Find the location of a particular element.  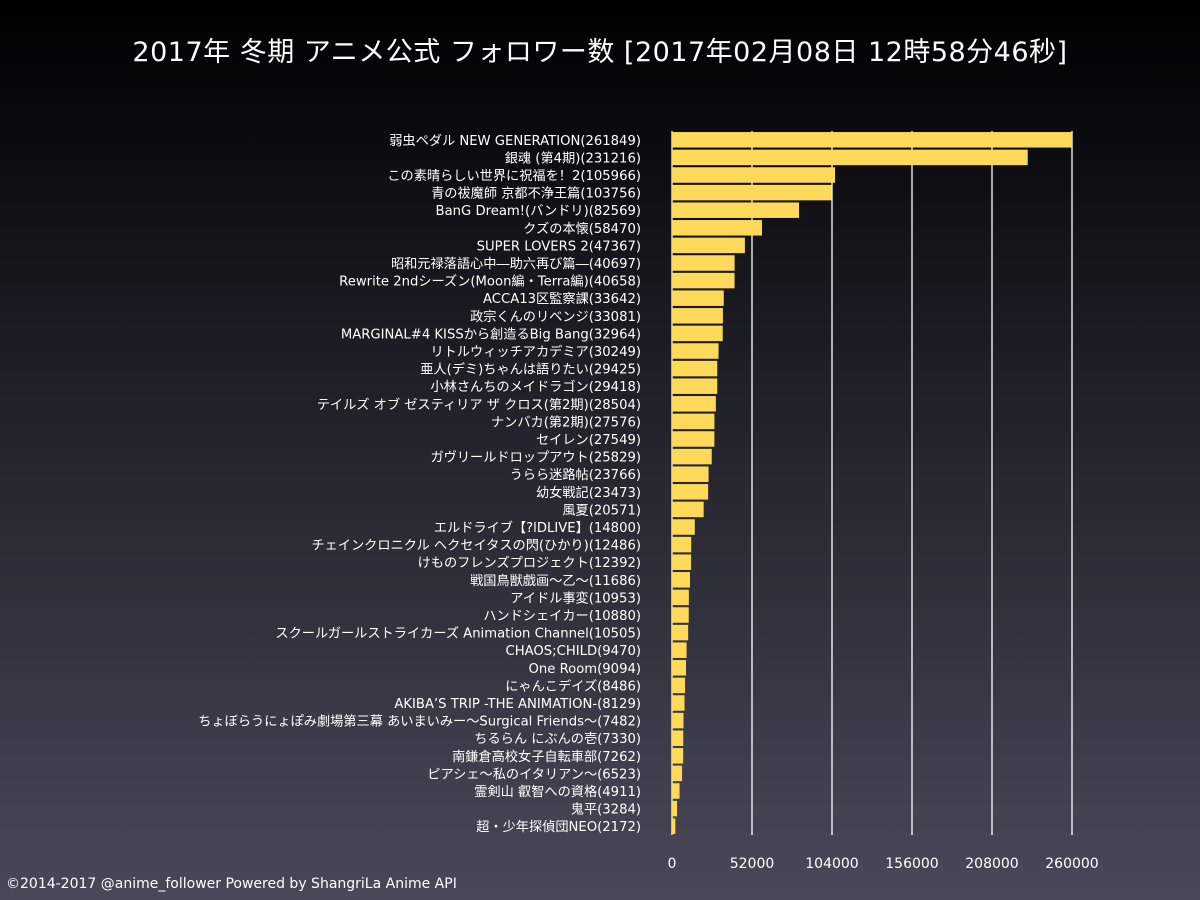

category-label: スクールガールストライカーズ Animation Channel(10505) is located at coordinates (458, 634).